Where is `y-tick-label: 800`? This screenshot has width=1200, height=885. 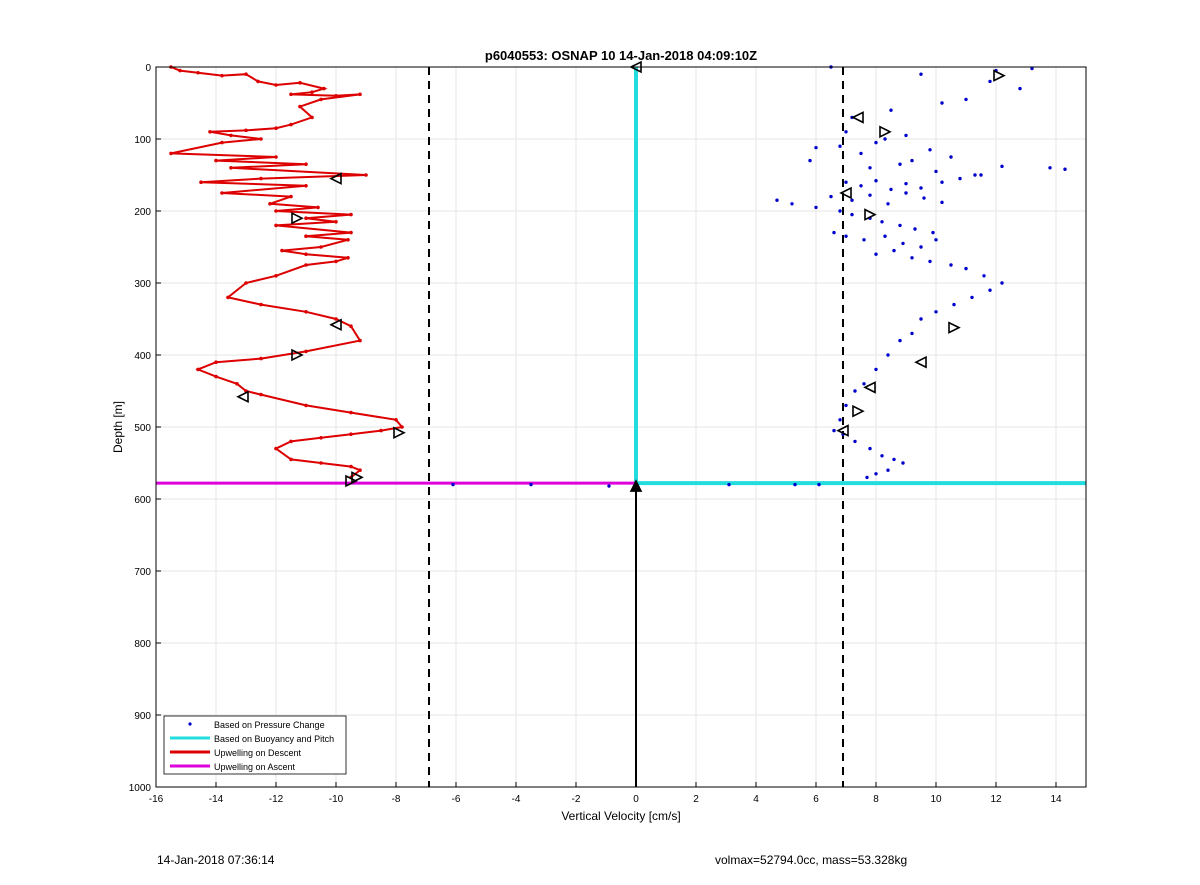 y-tick-label: 800 is located at coordinates (142, 644).